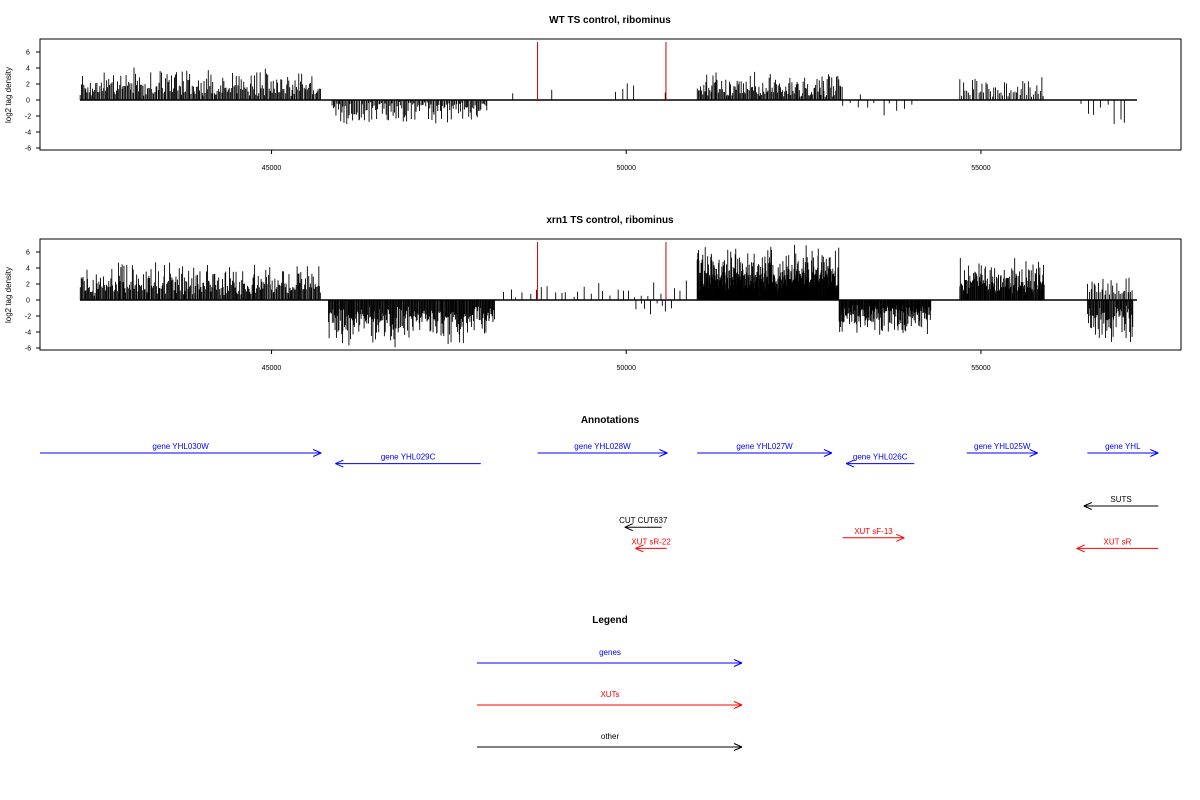 The image size is (1200, 800). What do you see at coordinates (610, 736) in the screenshot?
I see `legend-label: other` at bounding box center [610, 736].